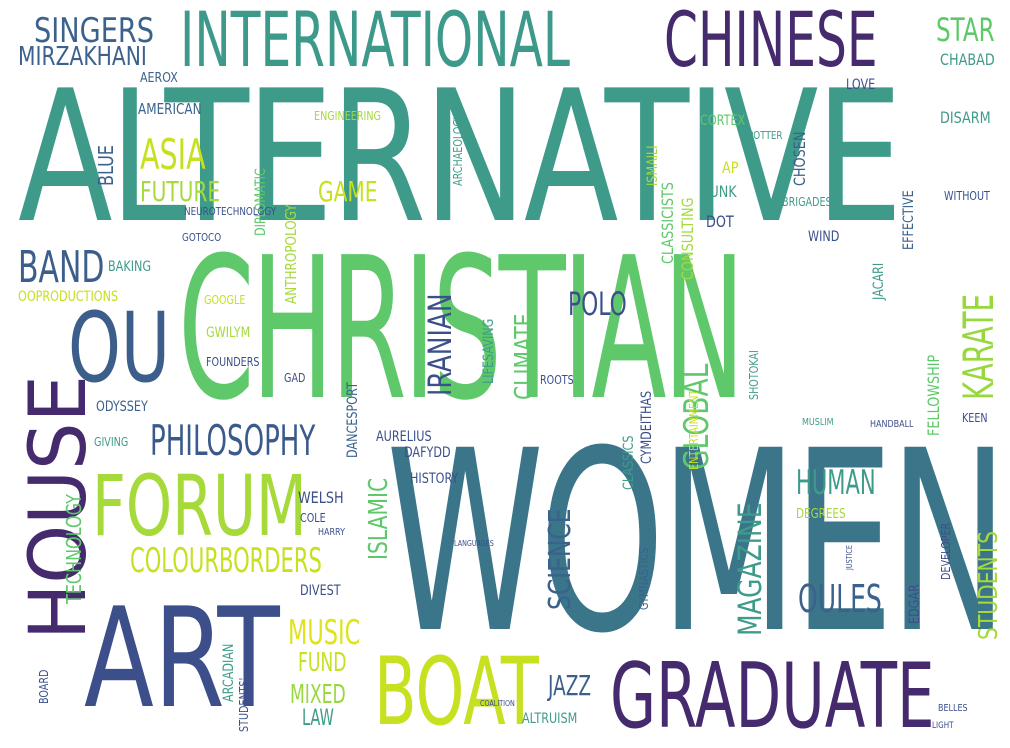 The width and height of the screenshot is (1010, 748). What do you see at coordinates (943, 726) in the screenshot?
I see `word-belles: LIGHT` at bounding box center [943, 726].